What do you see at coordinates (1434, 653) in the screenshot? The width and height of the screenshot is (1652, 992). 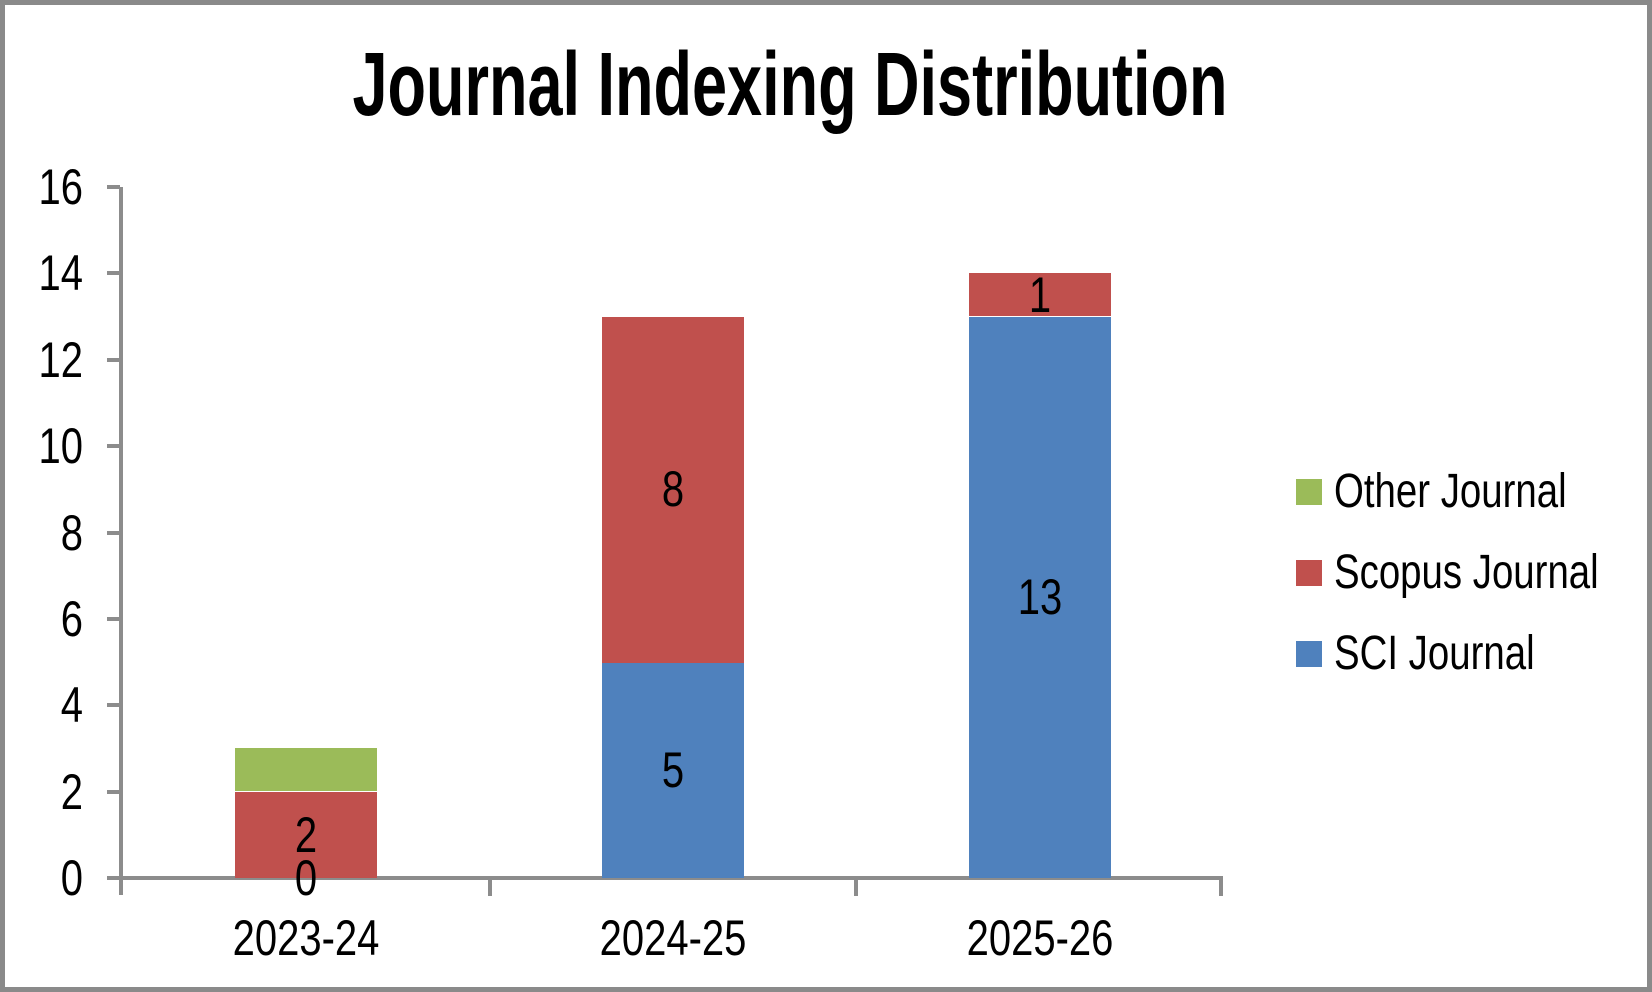 I see `legend-label-sci-journal: SCI Journal` at bounding box center [1434, 653].